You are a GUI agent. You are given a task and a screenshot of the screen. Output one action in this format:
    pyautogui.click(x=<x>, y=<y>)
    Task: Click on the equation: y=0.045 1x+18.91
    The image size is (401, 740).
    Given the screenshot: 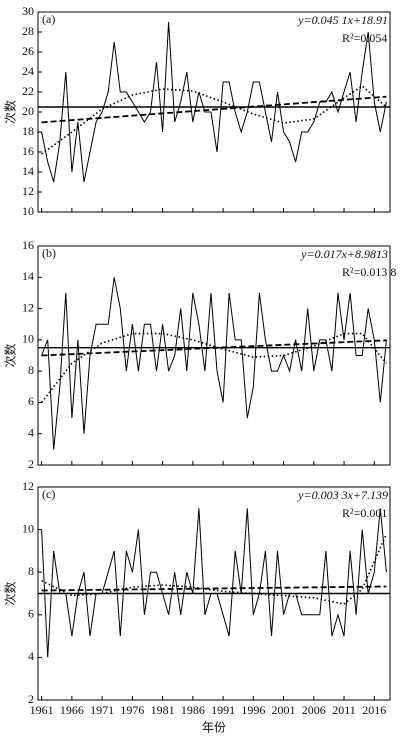 What is the action you would take?
    pyautogui.click(x=342, y=20)
    